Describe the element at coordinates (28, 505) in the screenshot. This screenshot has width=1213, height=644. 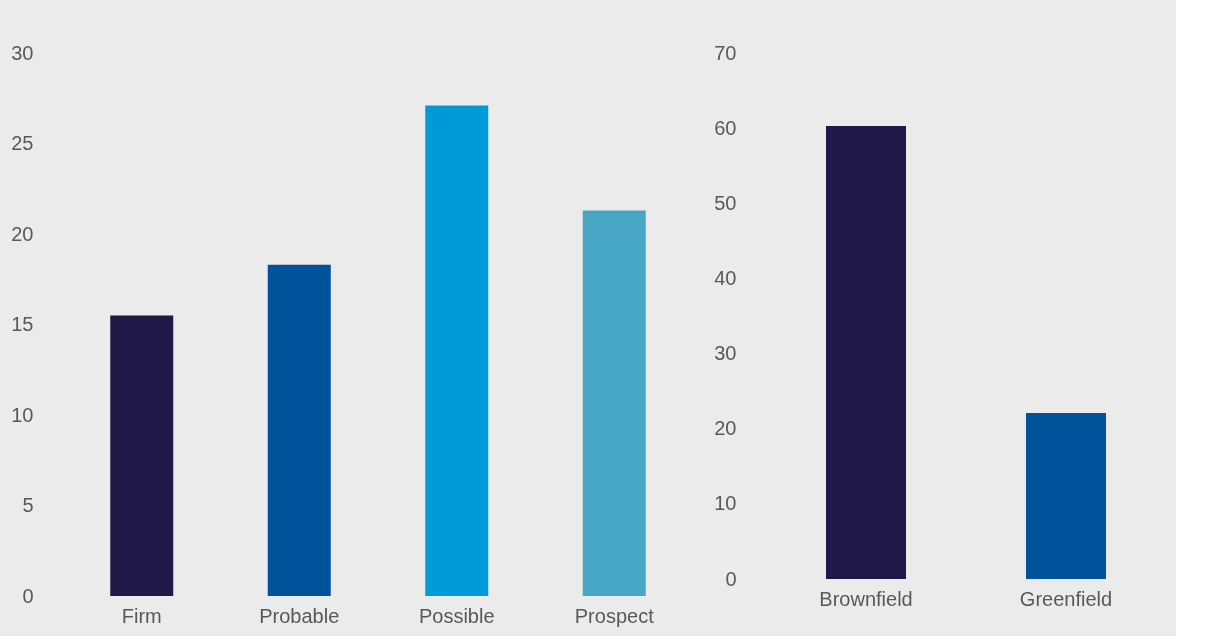
I see `y-tick-label: 5` at that location.